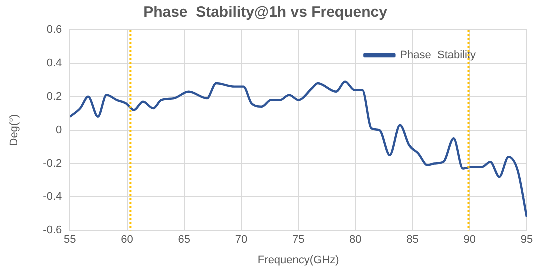  Describe the element at coordinates (298, 240) in the screenshot. I see `x-tick-label: 75` at that location.